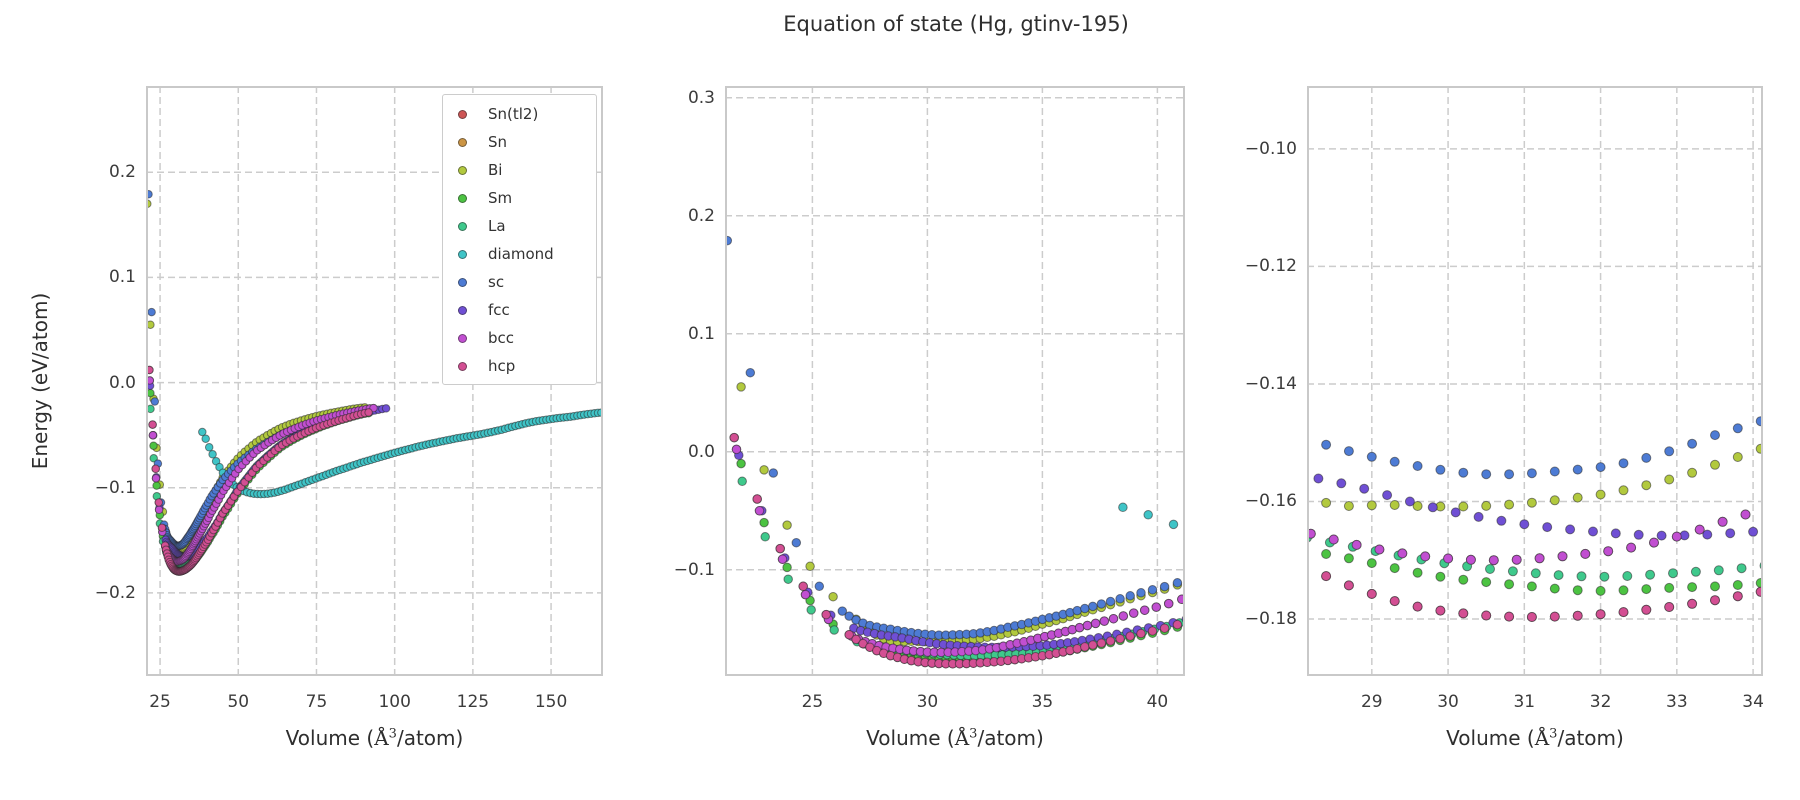 This screenshot has height=800, width=1800. Describe the element at coordinates (115, 592) in the screenshot. I see `y-tick-label: −0.2` at that location.